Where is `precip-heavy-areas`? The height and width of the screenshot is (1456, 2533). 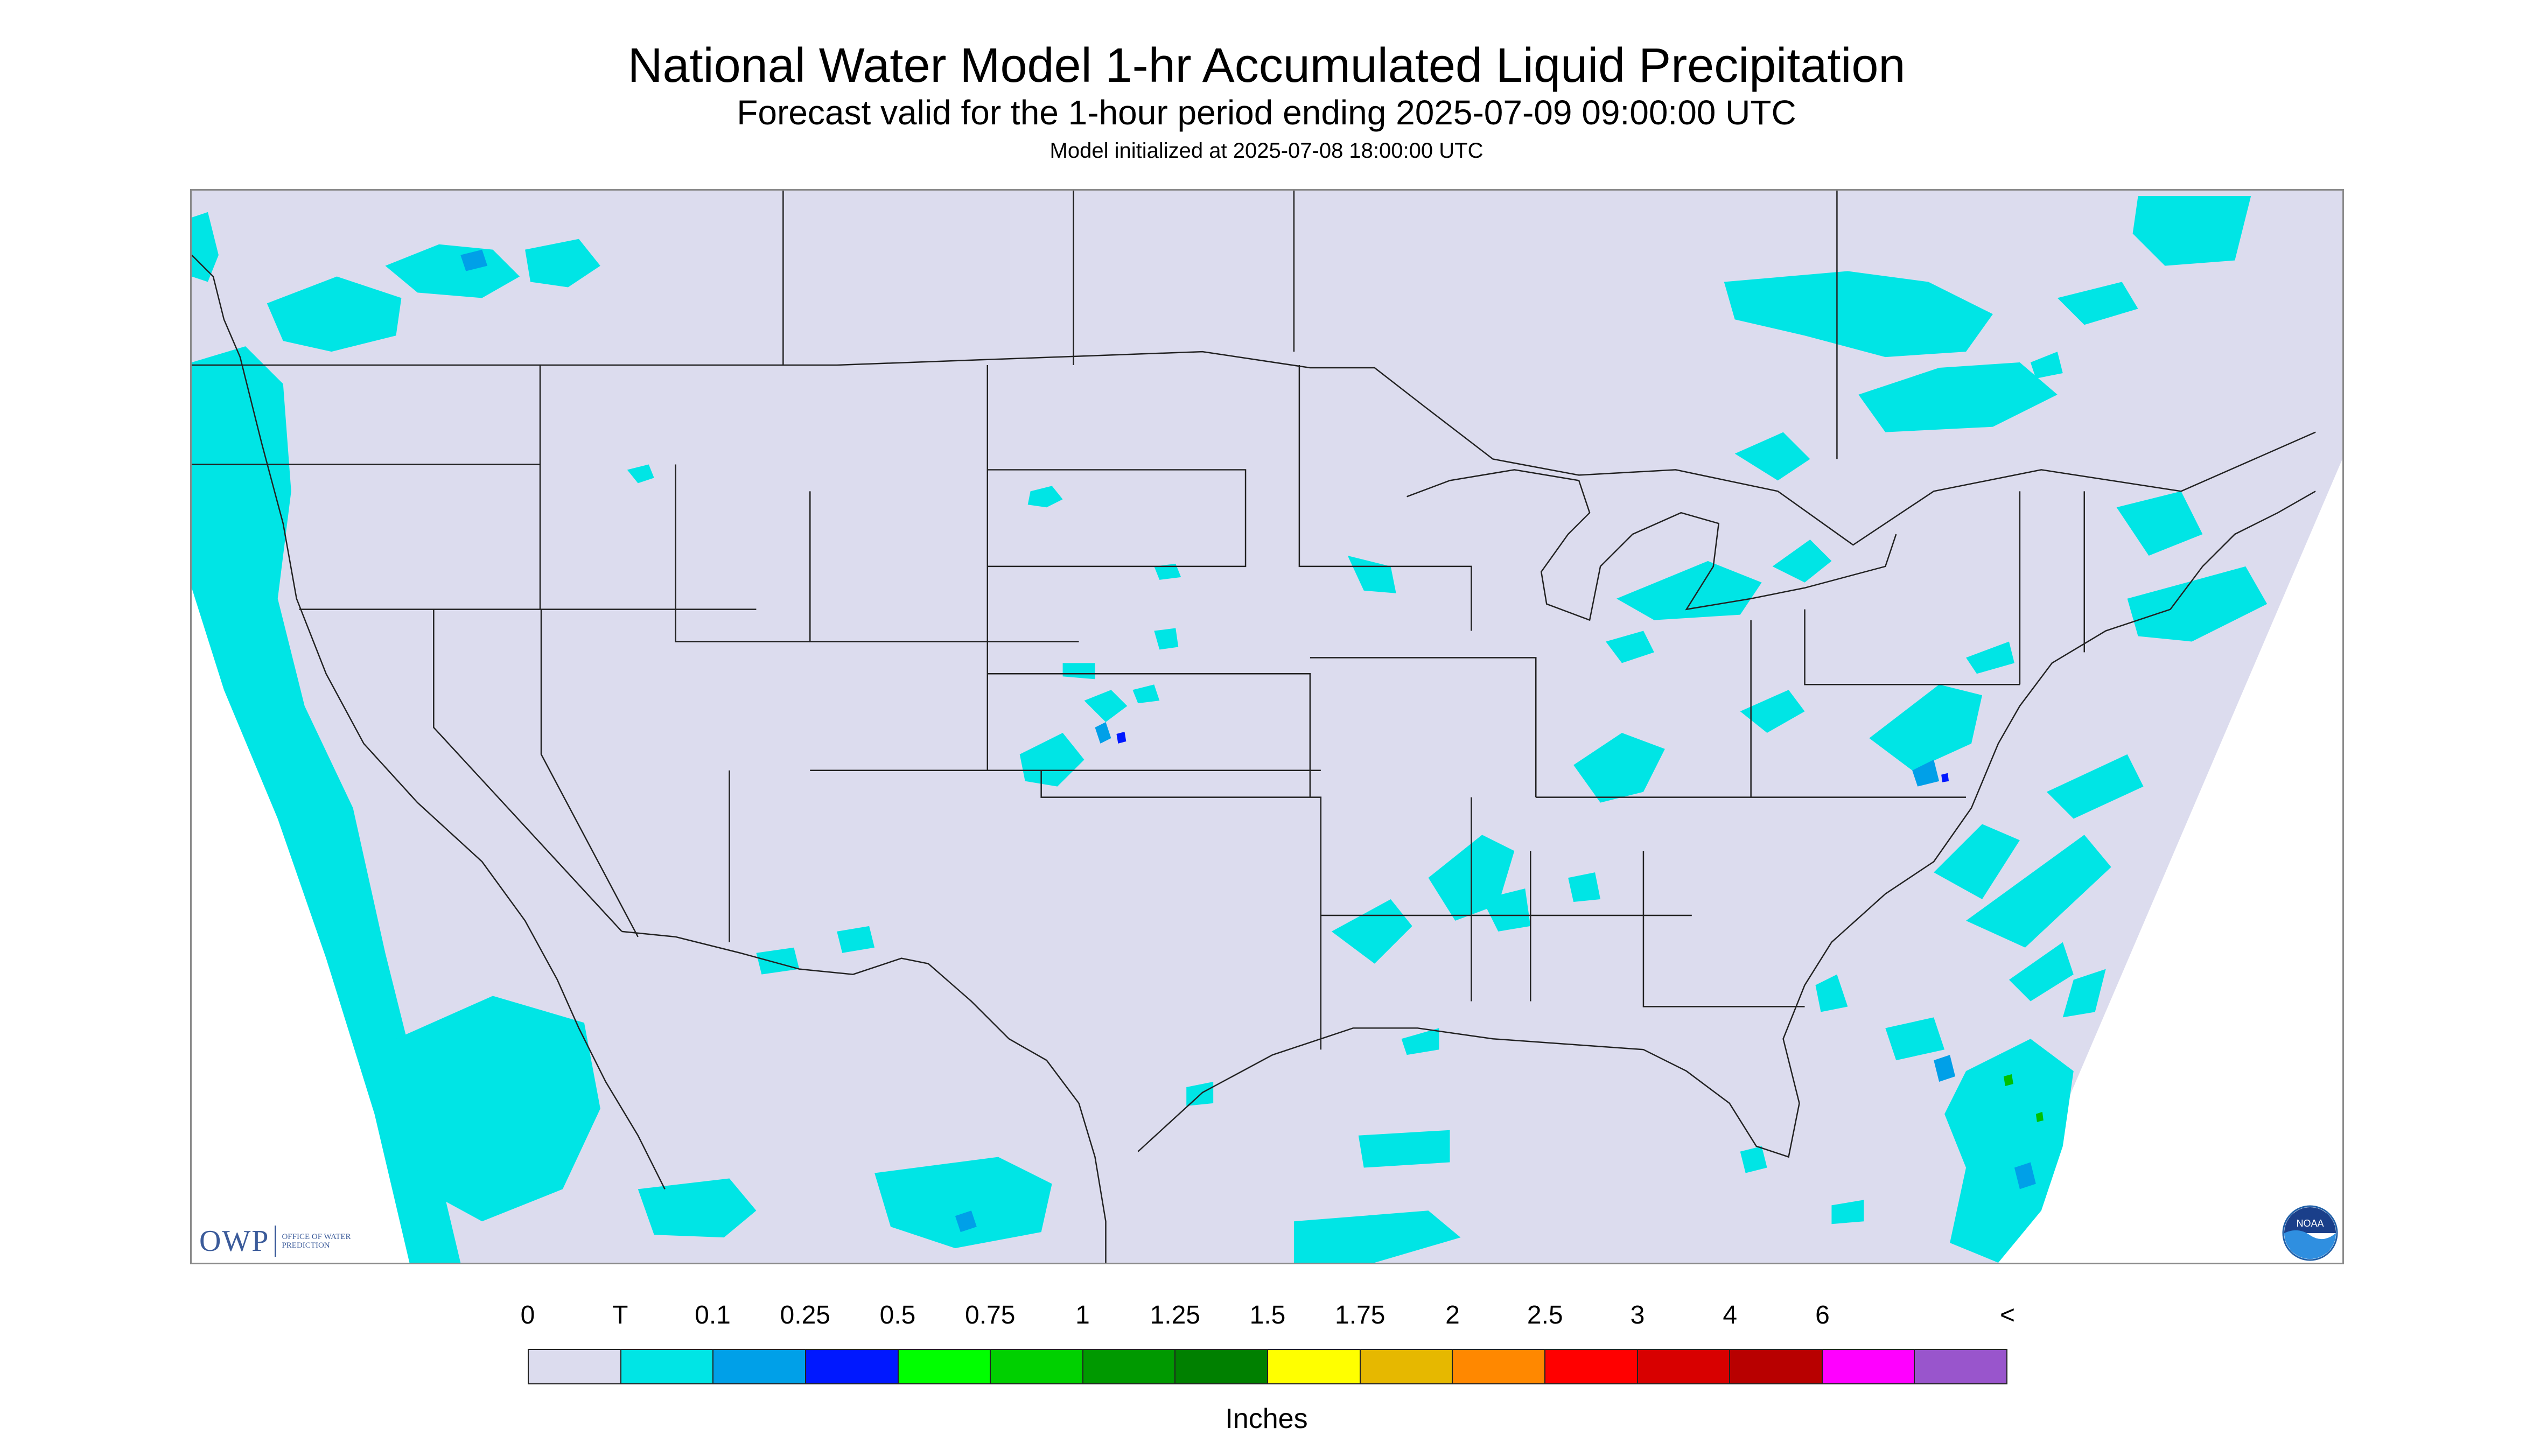
precip-heavy-areas is located at coordinates (1532, 756).